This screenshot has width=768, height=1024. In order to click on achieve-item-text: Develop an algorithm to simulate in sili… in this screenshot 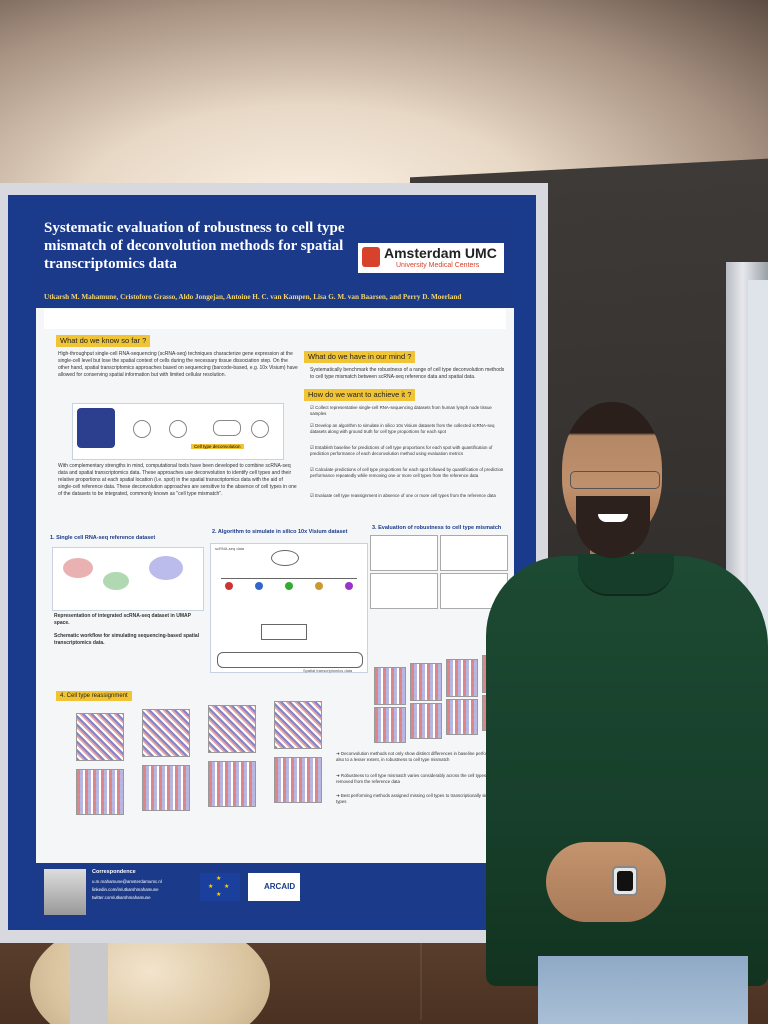, I will do `click(402, 428)`.